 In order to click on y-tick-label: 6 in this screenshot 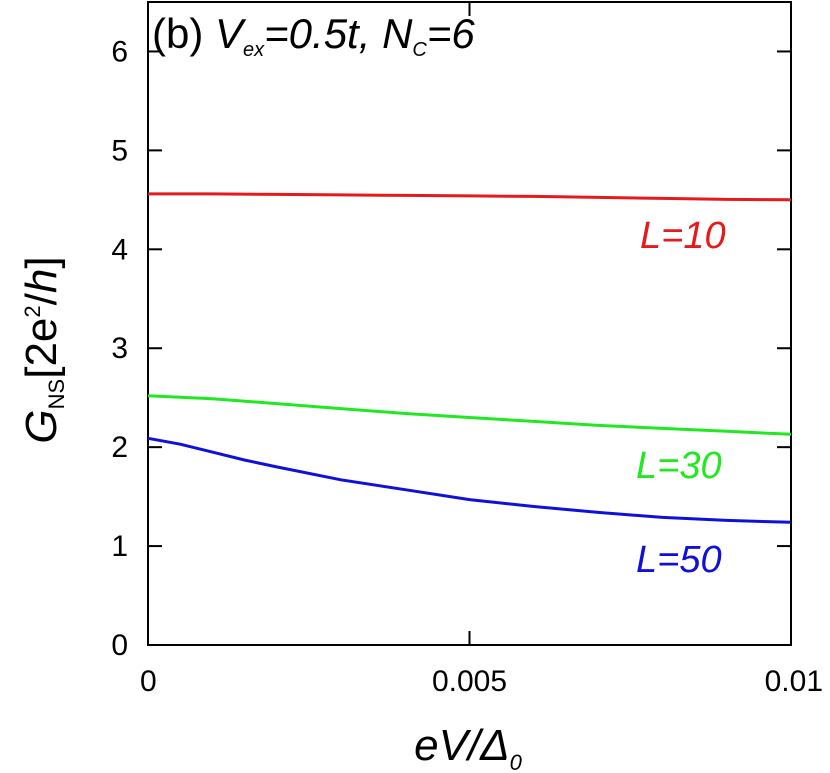, I will do `click(119, 51)`.